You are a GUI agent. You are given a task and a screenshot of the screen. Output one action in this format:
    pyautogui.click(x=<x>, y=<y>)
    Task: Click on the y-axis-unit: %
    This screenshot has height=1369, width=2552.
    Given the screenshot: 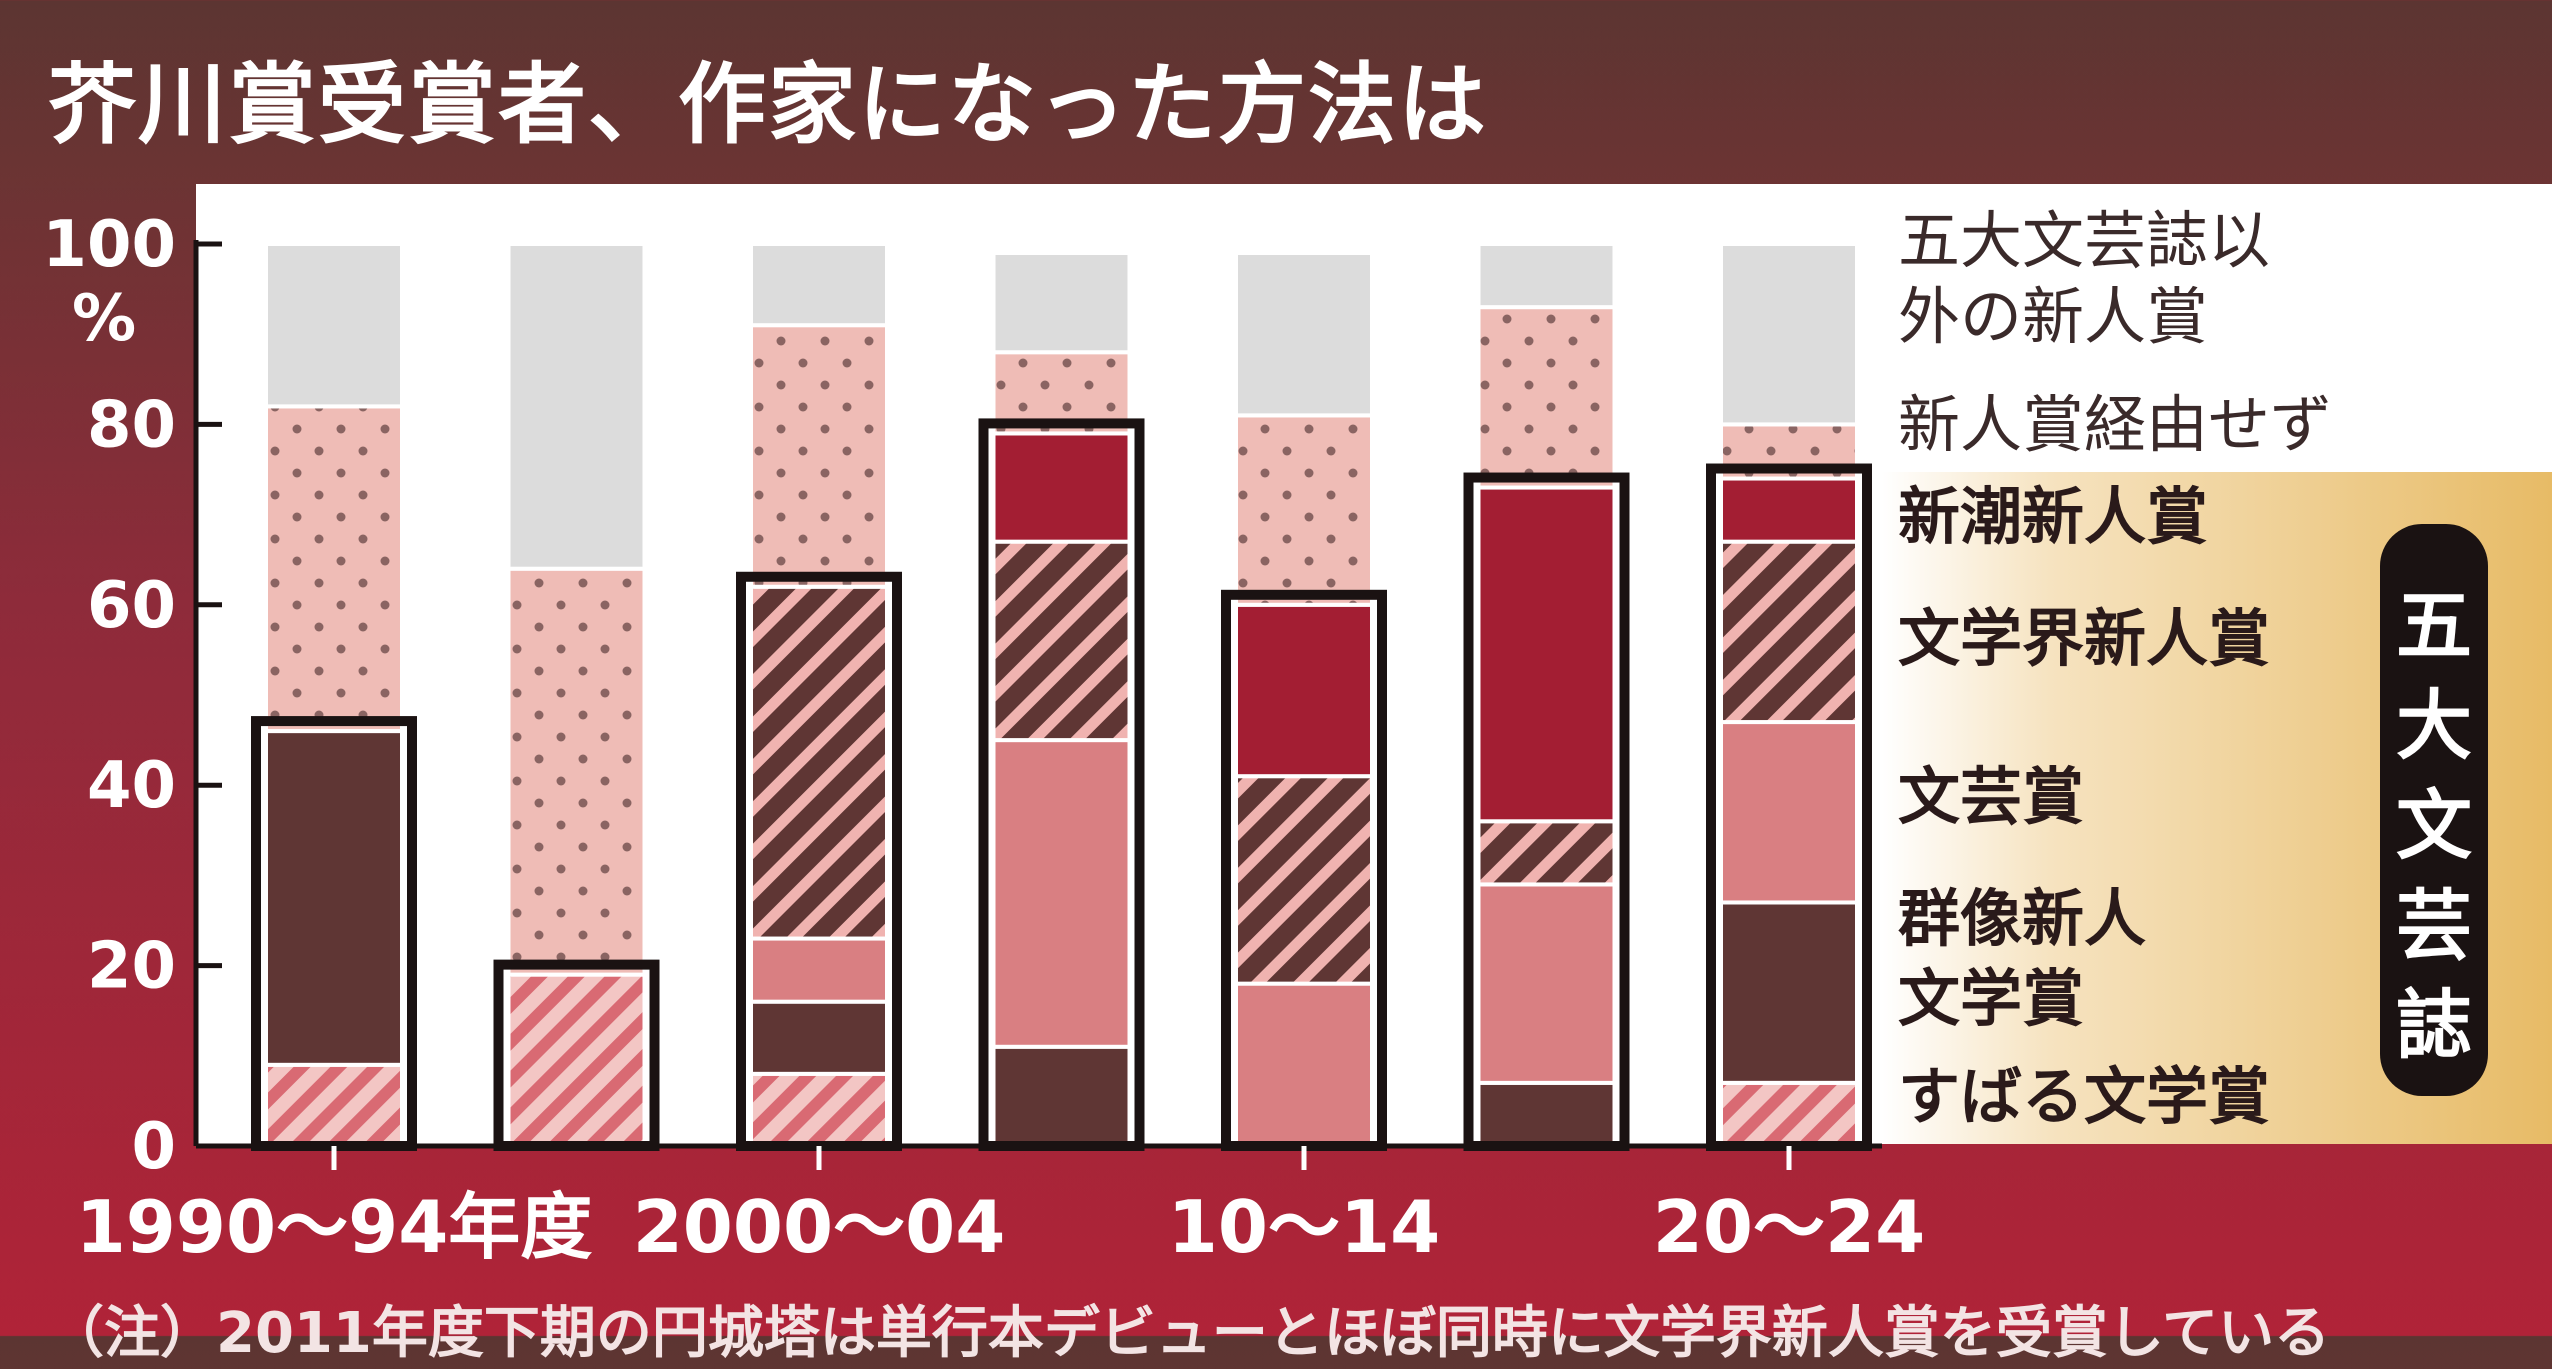 What is the action you would take?
    pyautogui.click(x=104, y=319)
    